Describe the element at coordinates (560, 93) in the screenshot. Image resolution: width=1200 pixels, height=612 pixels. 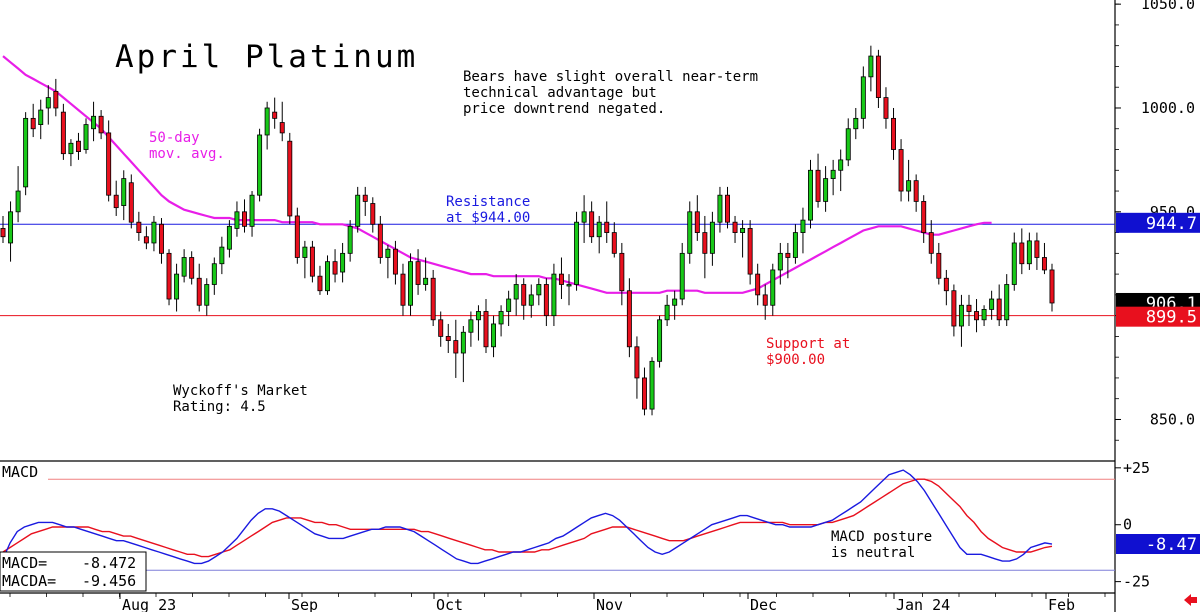
I see `bears-note-line: technical advantage but` at that location.